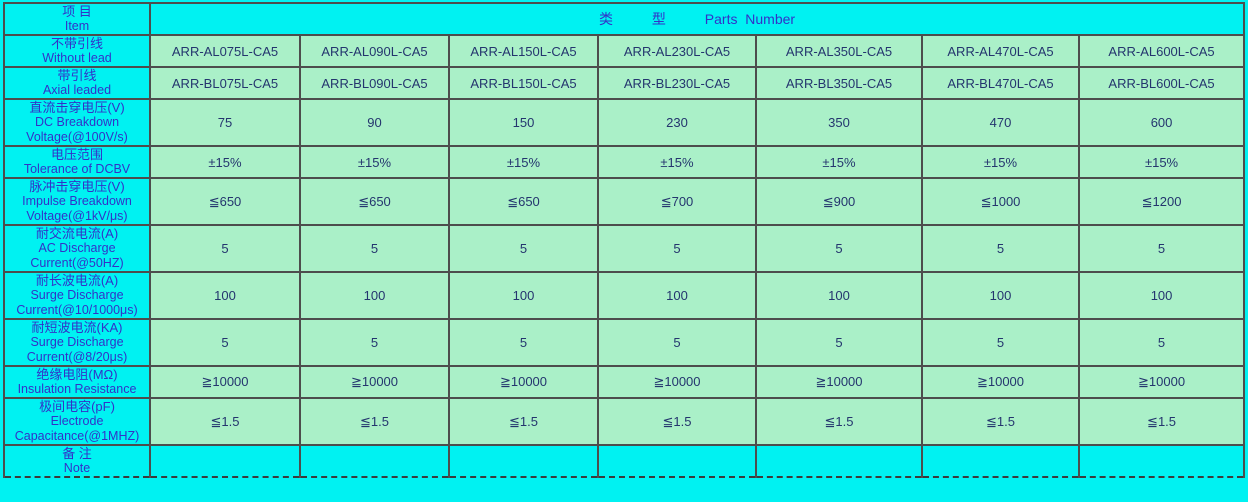 The image size is (1248, 502). I want to click on cell-note-col5, so click(839, 461).